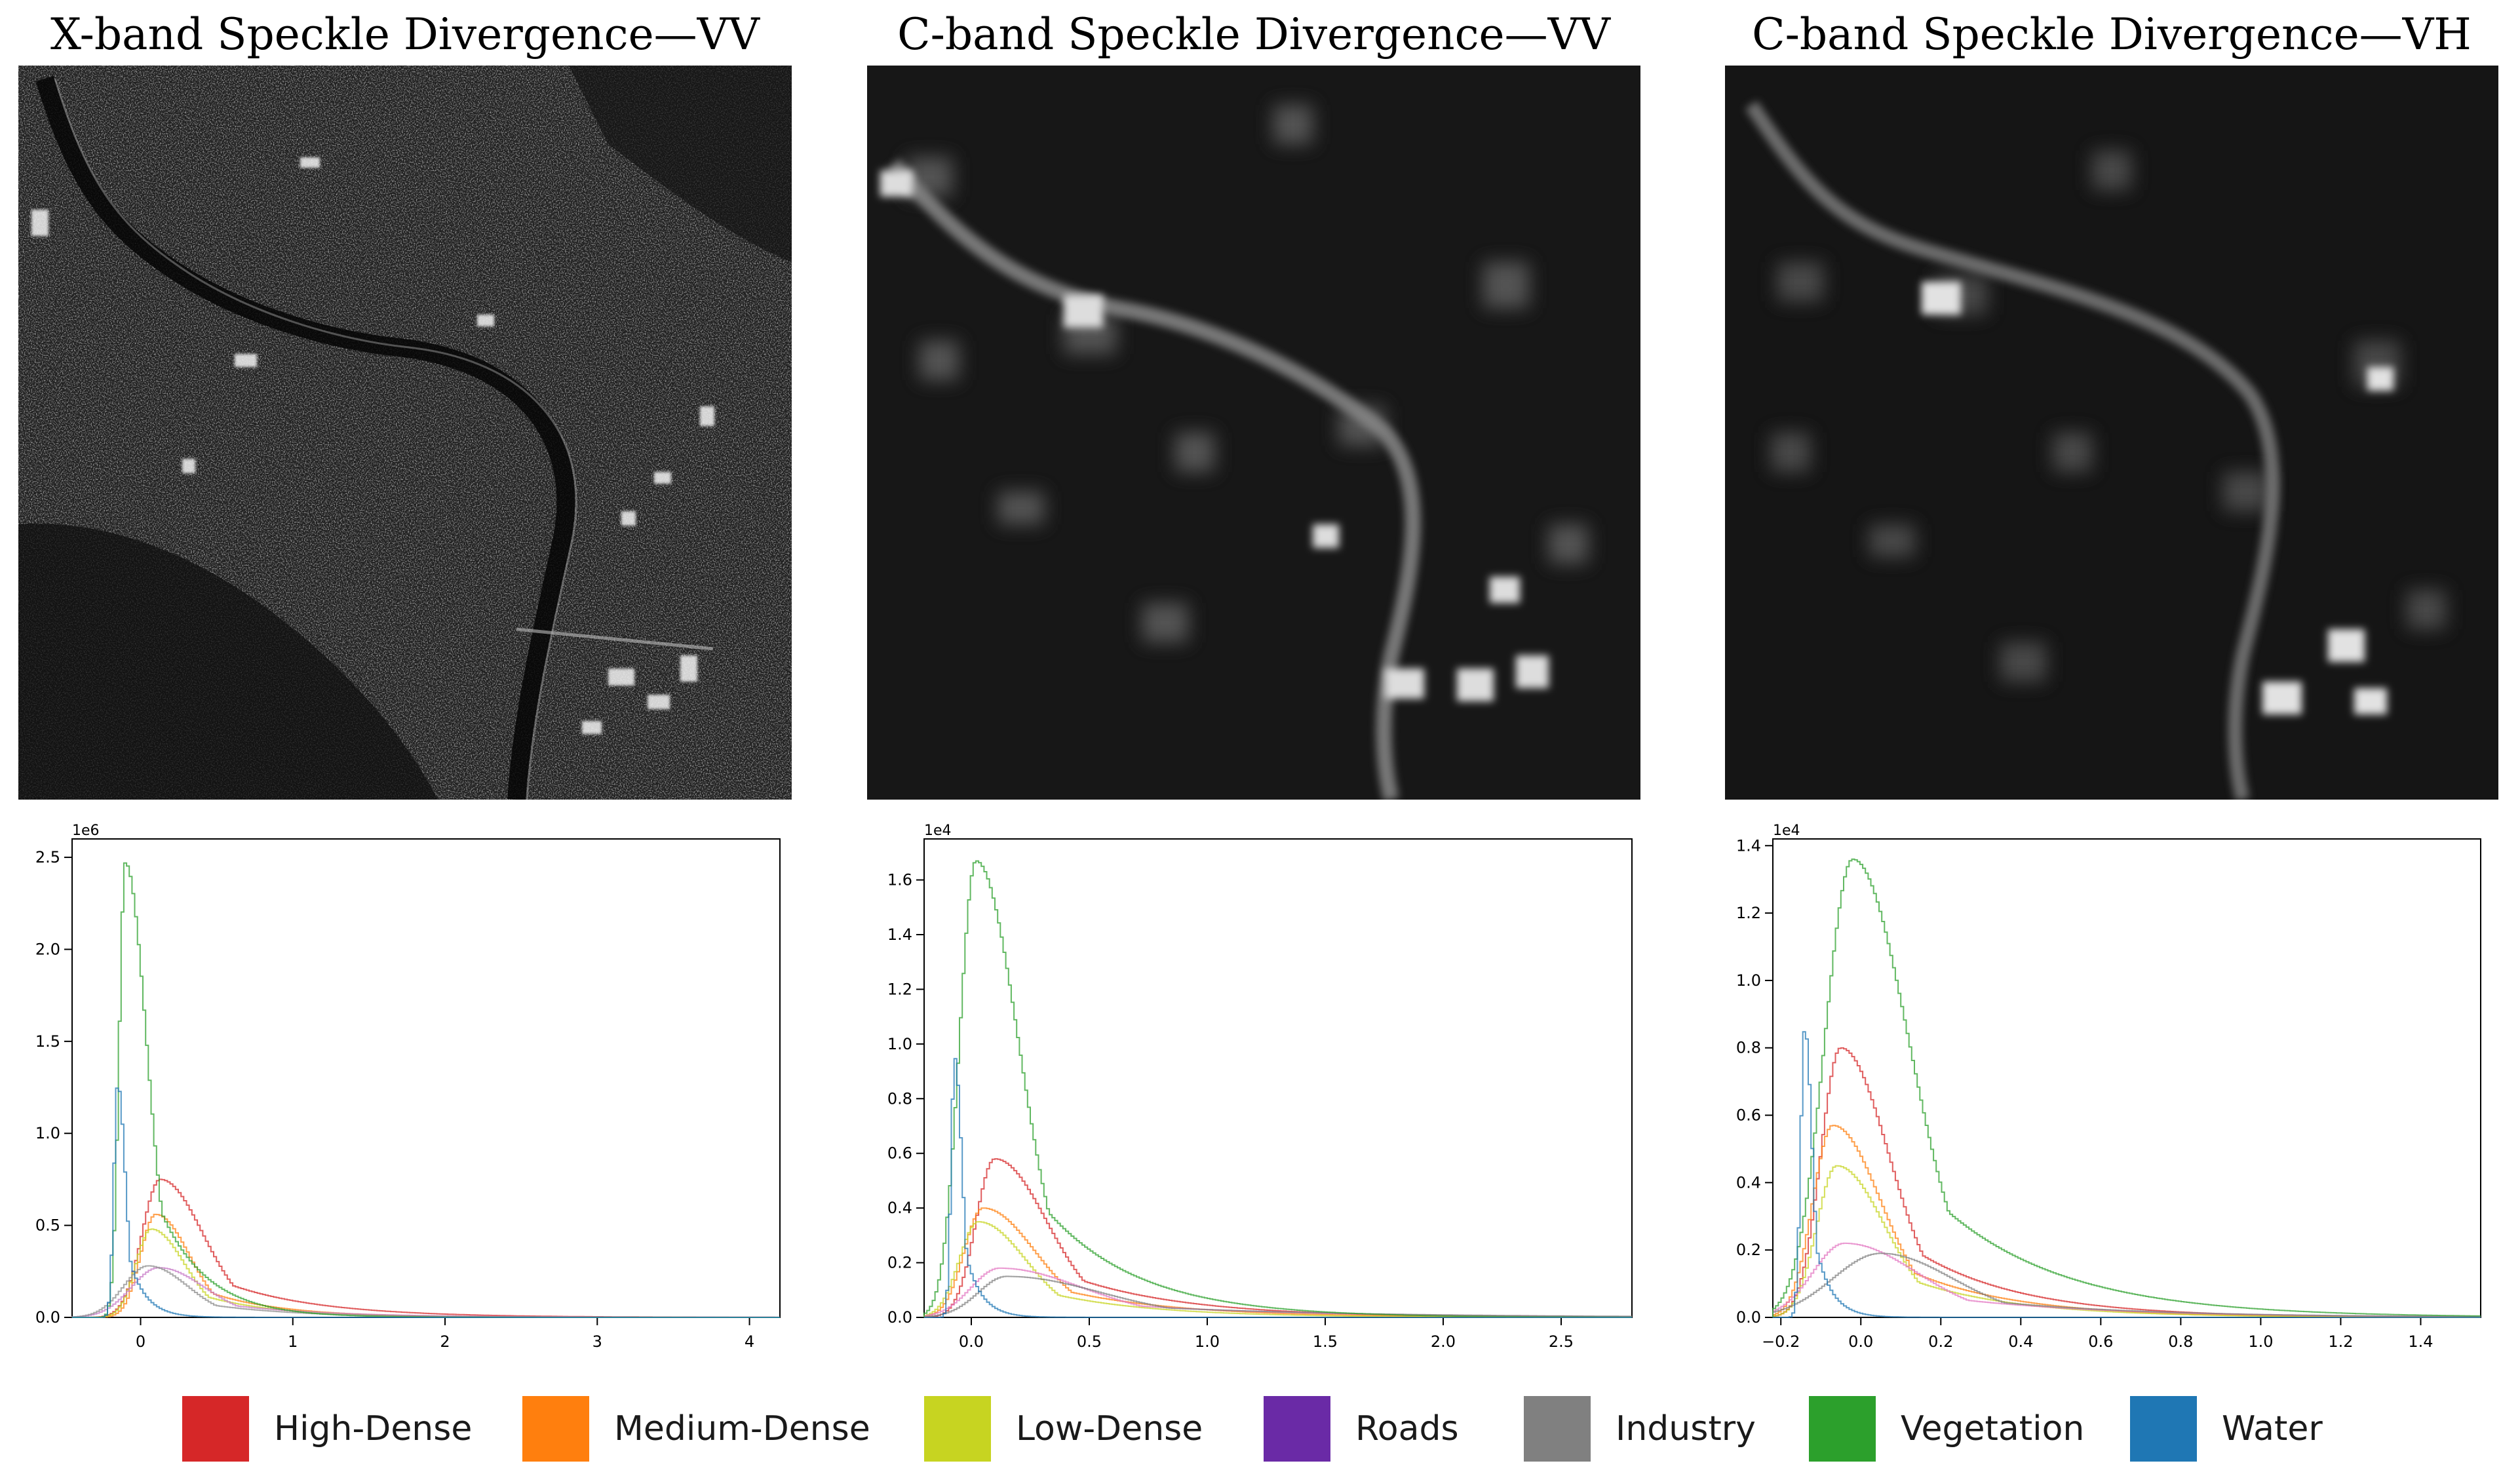 The image size is (2520, 1476). I want to click on x-tick-label: 0.6, so click(2100, 1341).